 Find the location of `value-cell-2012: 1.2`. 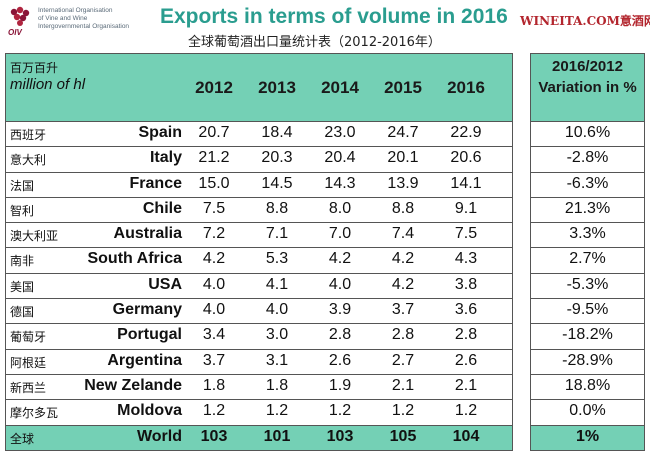

value-cell-2012: 1.2 is located at coordinates (214, 411).